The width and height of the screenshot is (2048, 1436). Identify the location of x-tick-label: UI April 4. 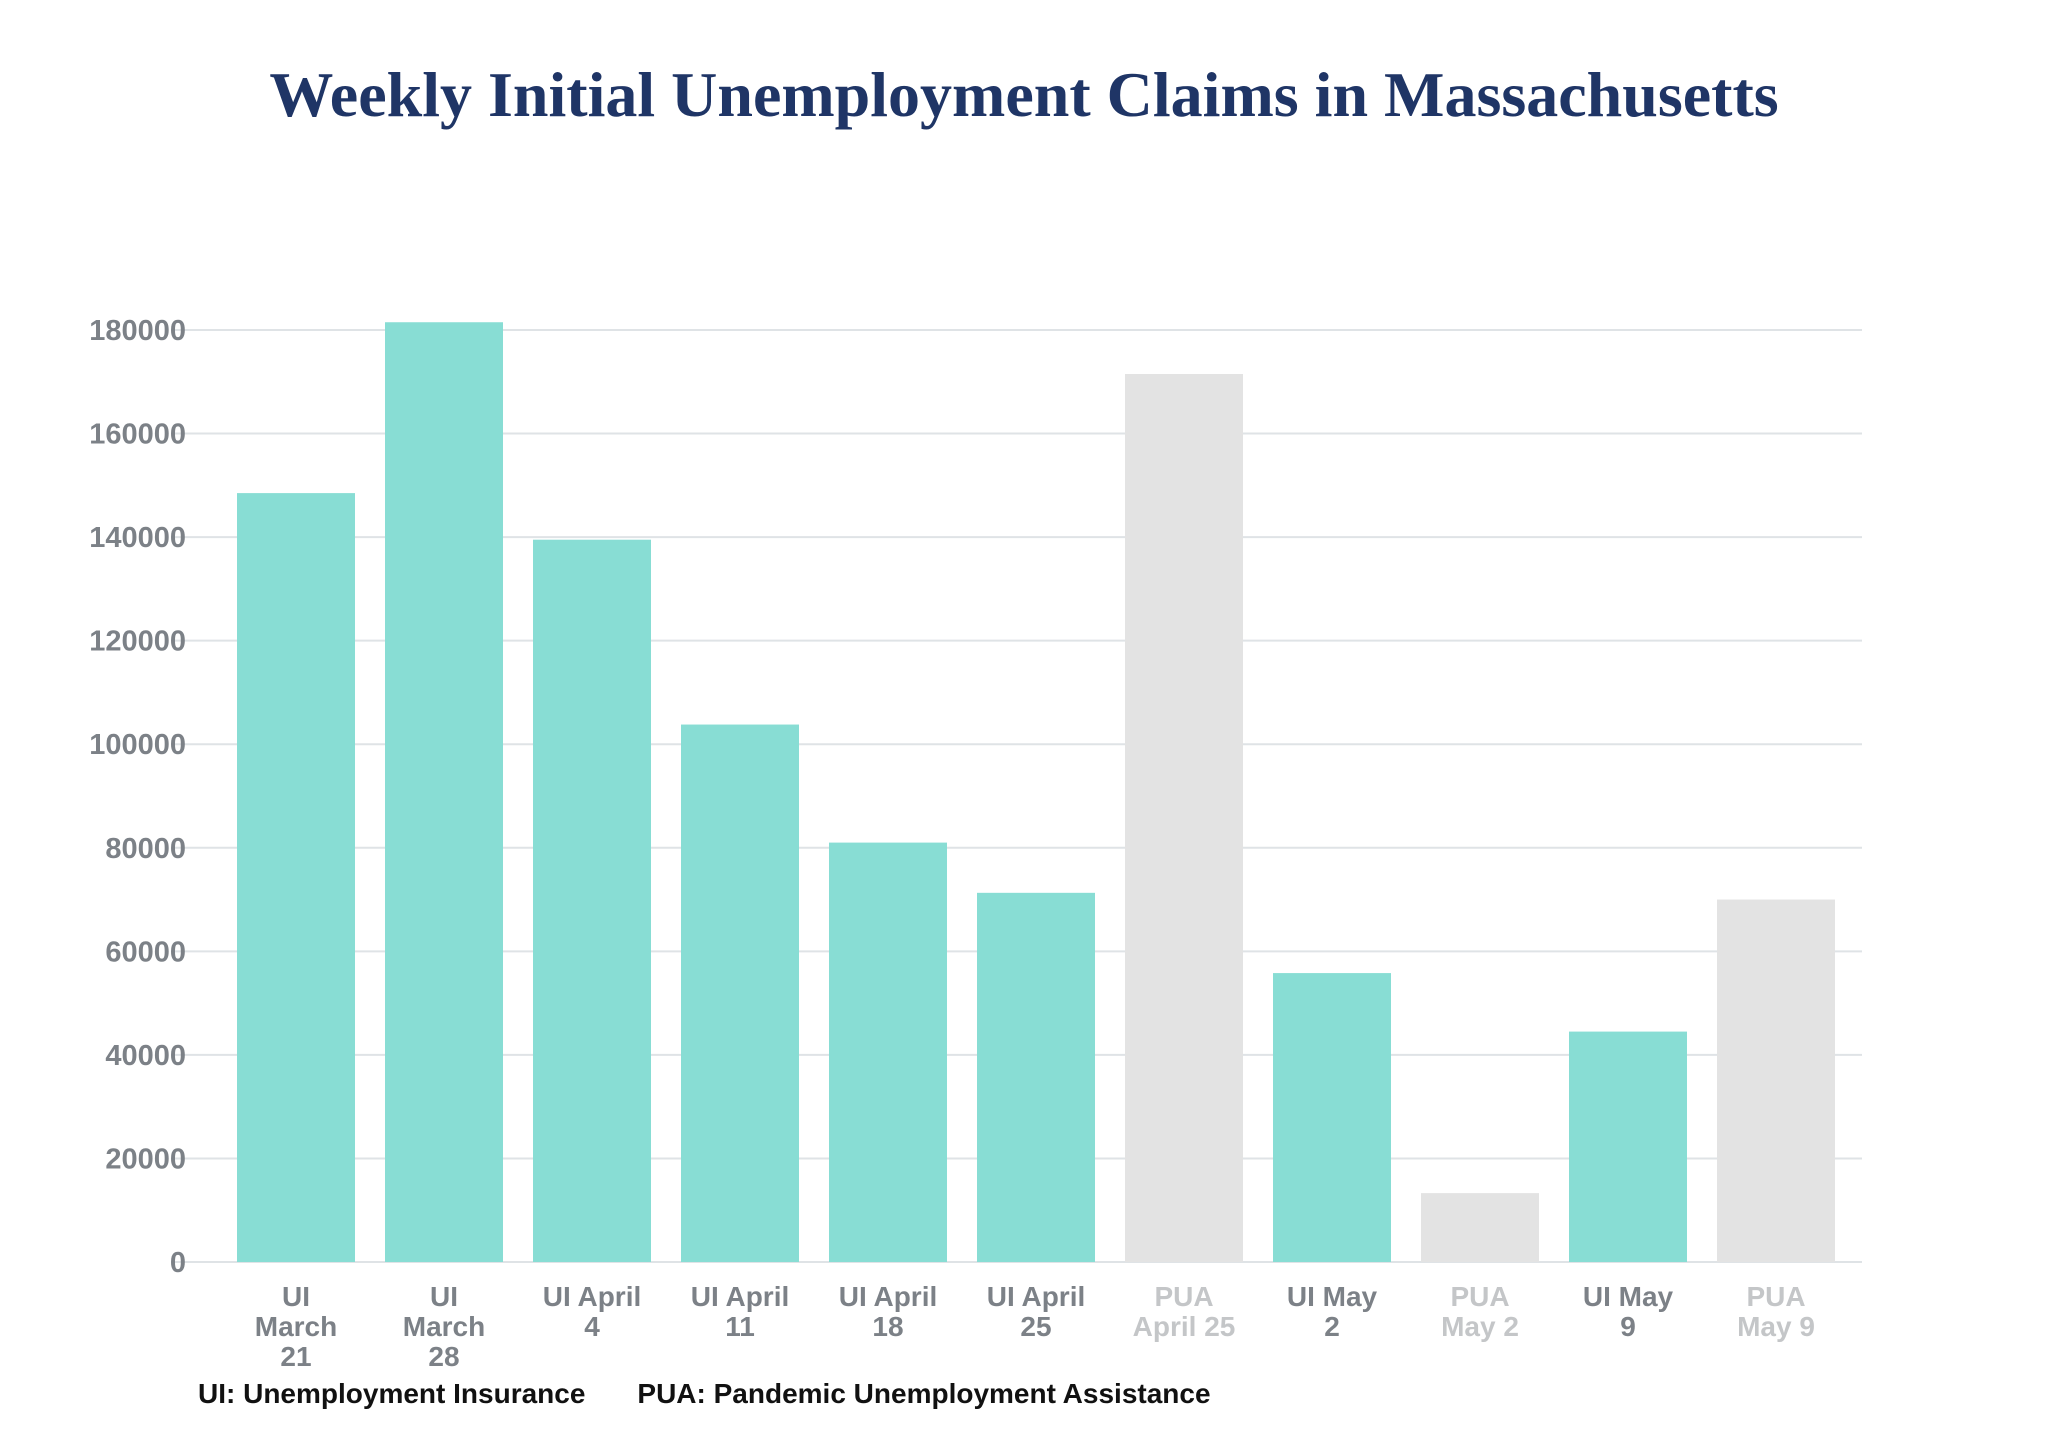
(592, 1311).